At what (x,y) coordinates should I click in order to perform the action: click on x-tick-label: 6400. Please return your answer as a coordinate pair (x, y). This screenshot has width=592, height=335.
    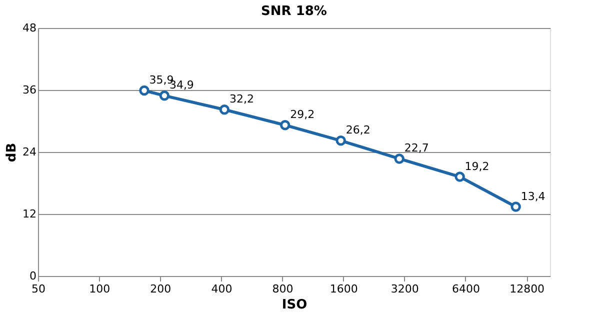
    Looking at the image, I should click on (466, 289).